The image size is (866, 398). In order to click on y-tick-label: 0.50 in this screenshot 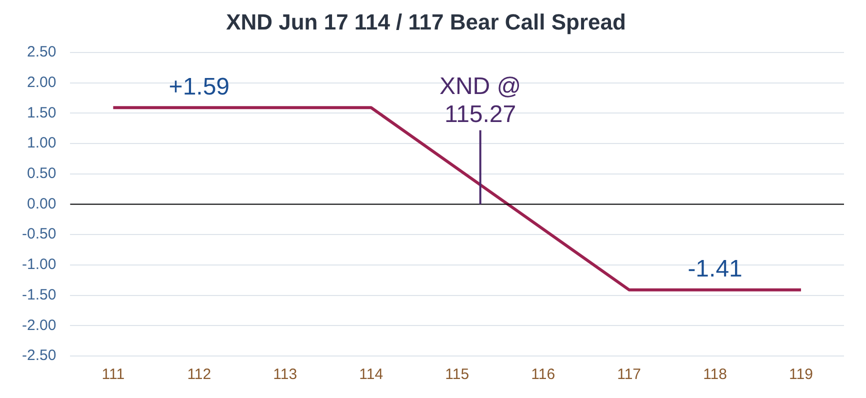, I will do `click(41, 173)`.